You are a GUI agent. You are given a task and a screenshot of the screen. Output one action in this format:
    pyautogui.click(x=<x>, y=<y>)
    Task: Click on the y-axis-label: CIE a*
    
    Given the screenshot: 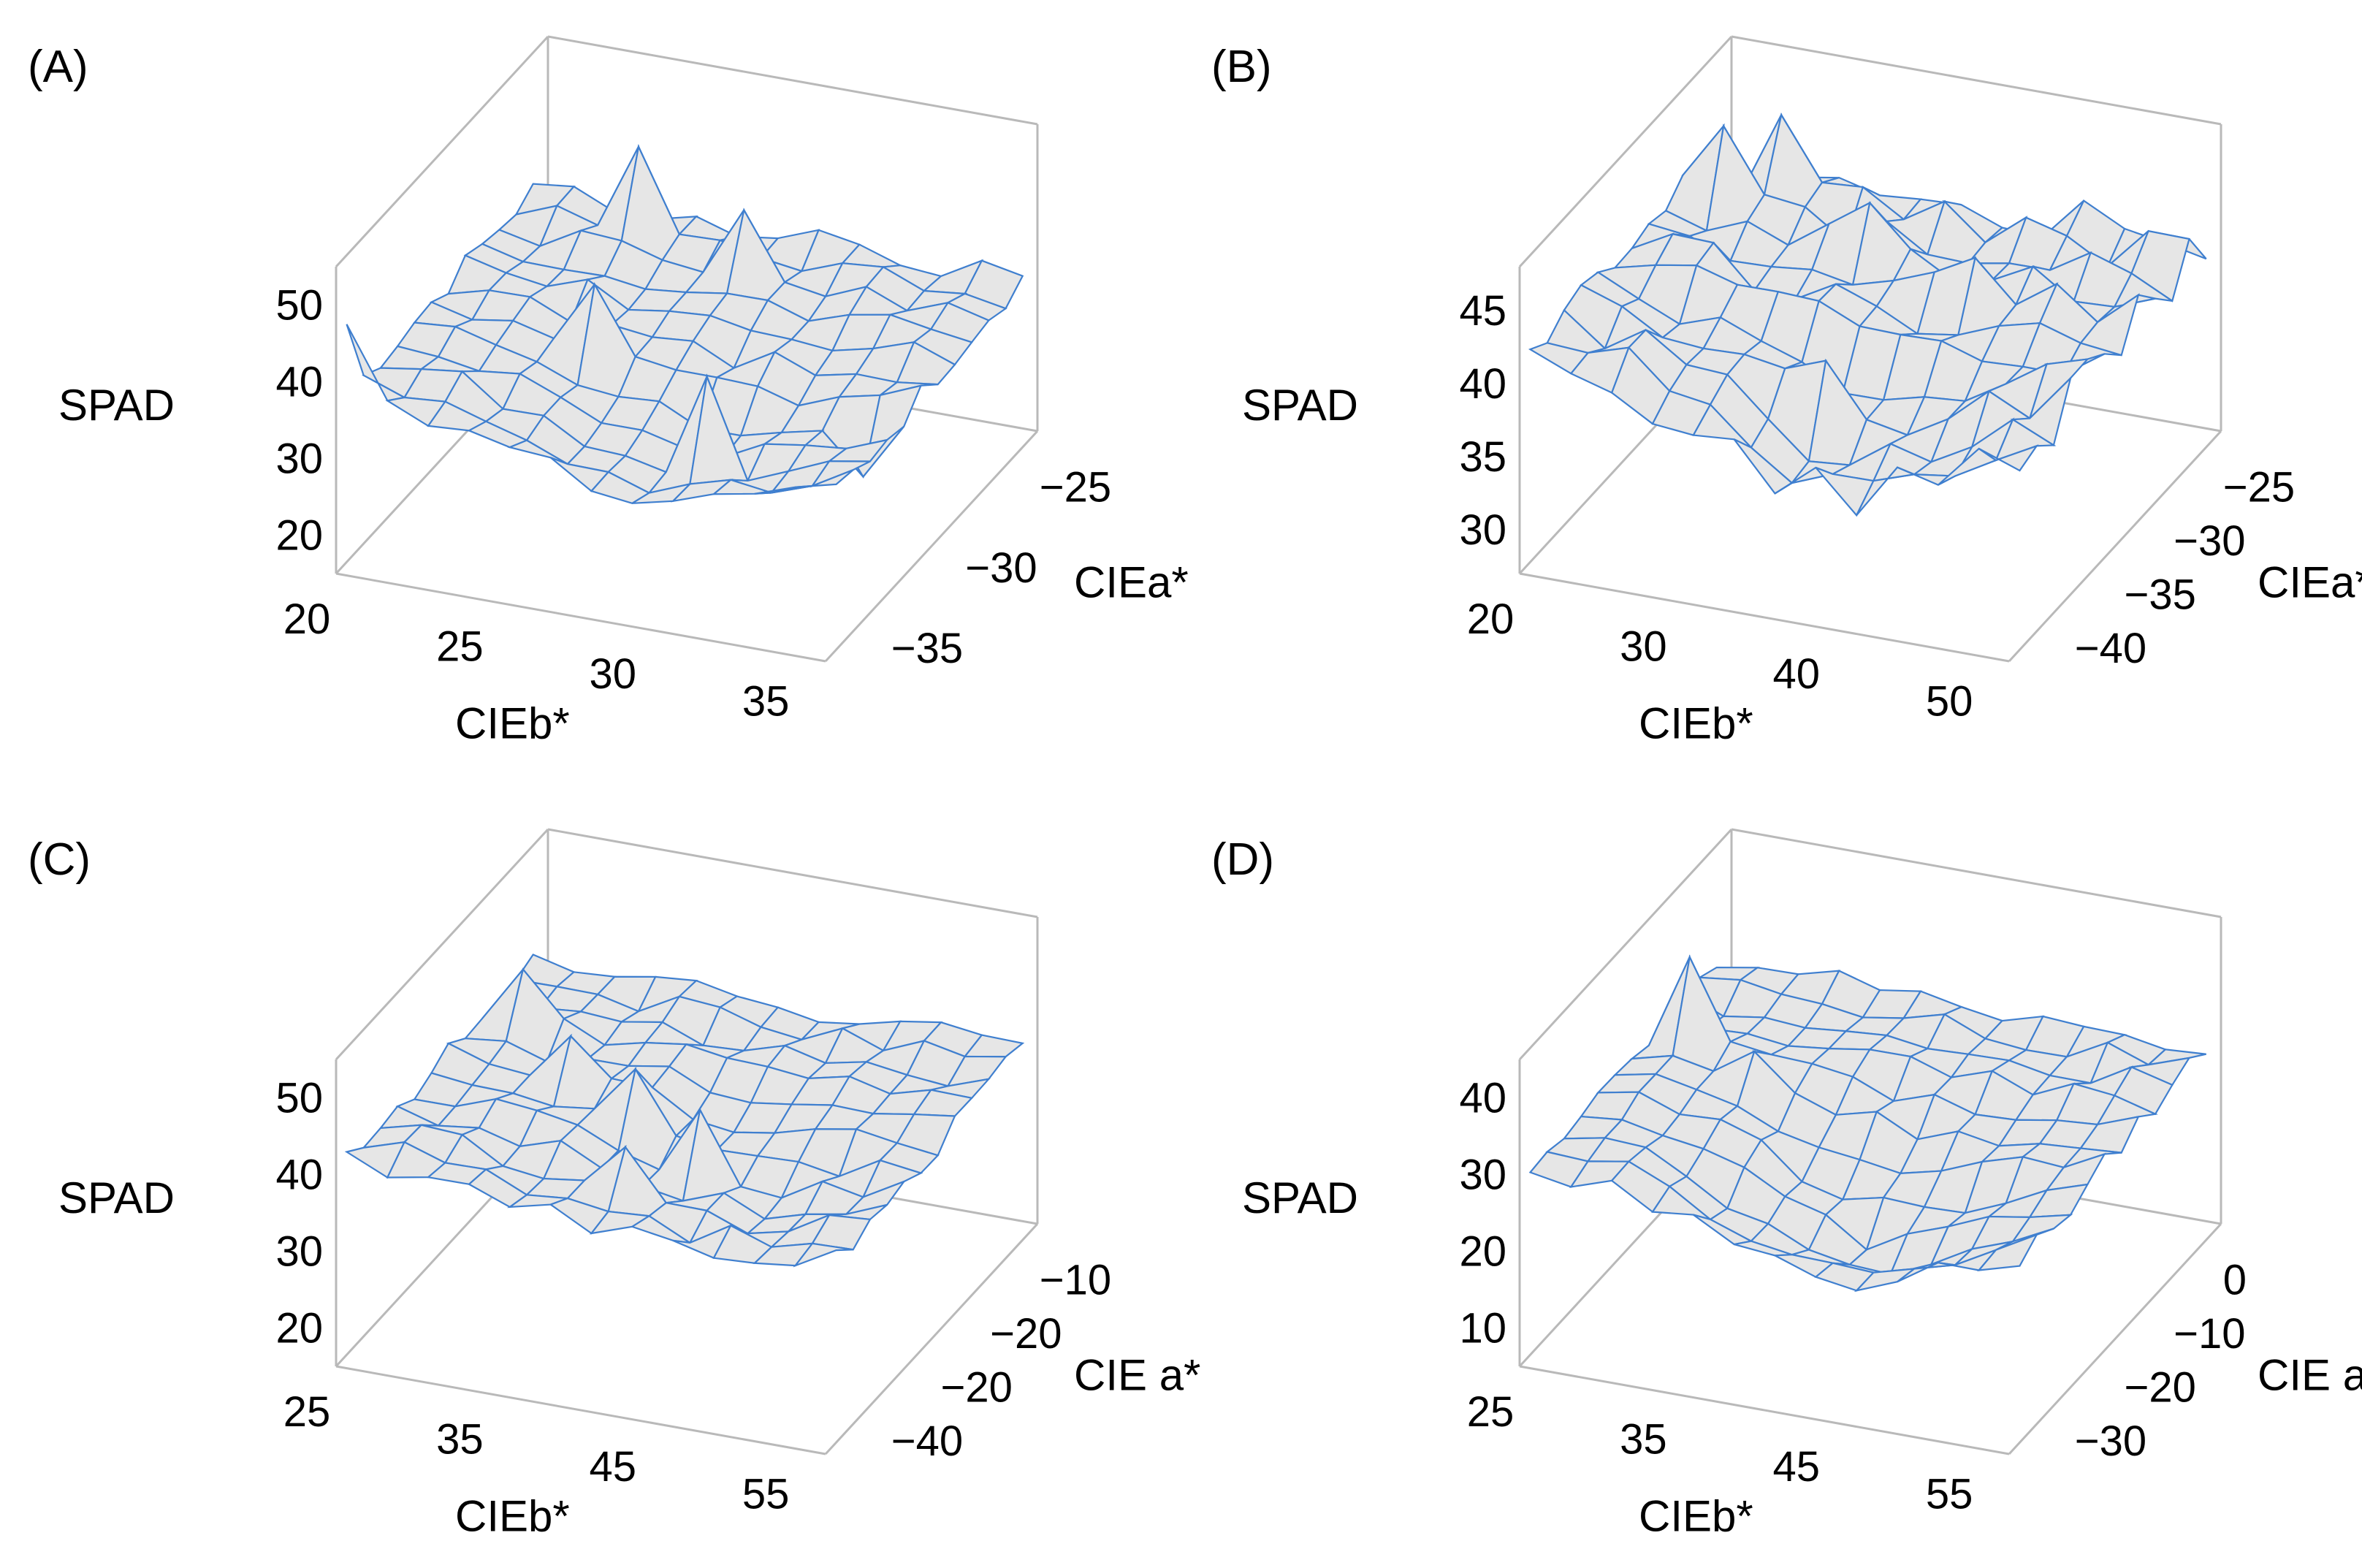 What is the action you would take?
    pyautogui.click(x=1137, y=1375)
    